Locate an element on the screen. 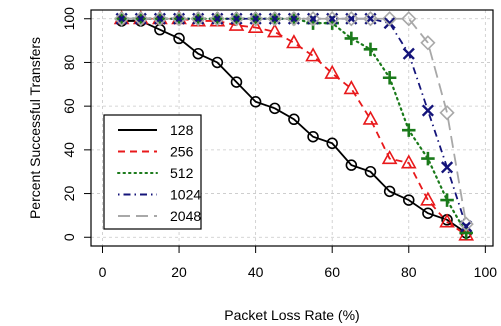 The image size is (501, 326). y-tick-label: 40 is located at coordinates (69, 150).